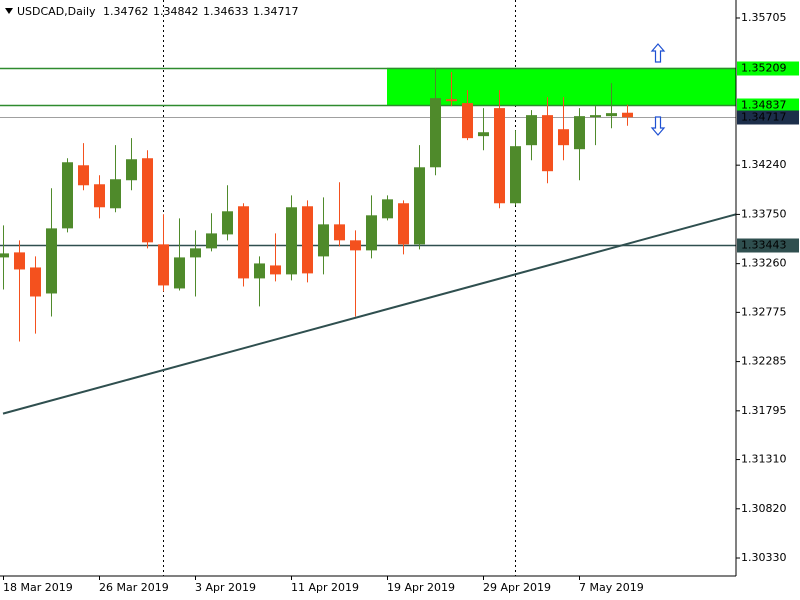  Describe the element at coordinates (421, 587) in the screenshot. I see `x-tick-label: 19 Apr 2019` at that location.